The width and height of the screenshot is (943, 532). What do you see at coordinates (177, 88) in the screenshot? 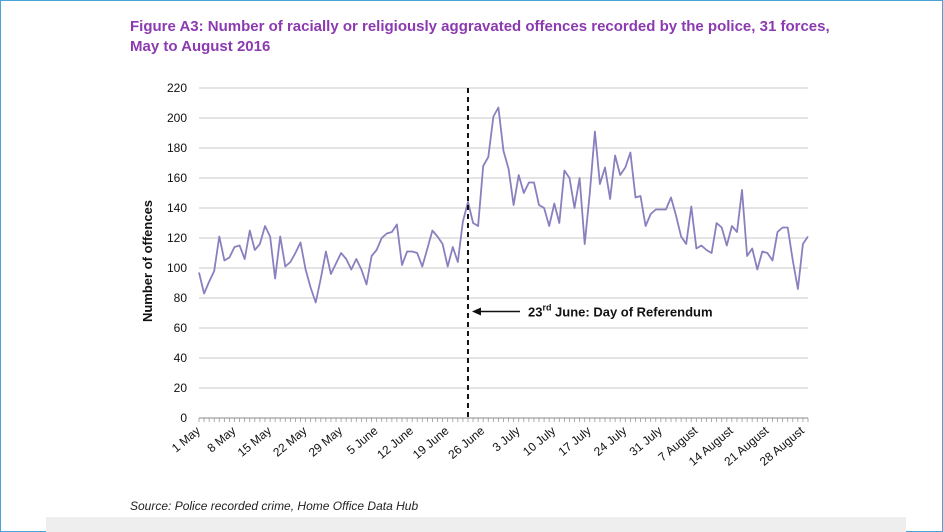
I see `y-tick-label: 220` at bounding box center [177, 88].